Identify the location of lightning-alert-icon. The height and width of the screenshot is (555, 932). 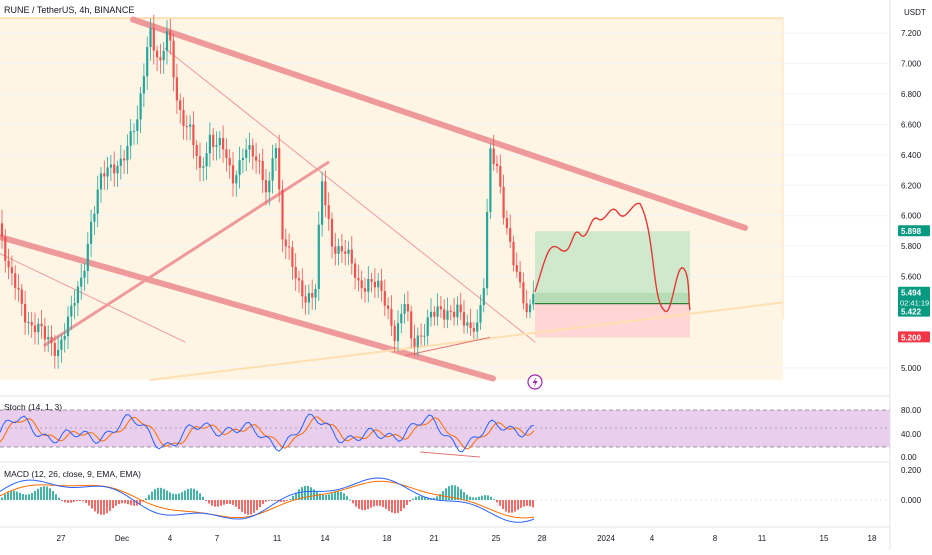
(535, 382).